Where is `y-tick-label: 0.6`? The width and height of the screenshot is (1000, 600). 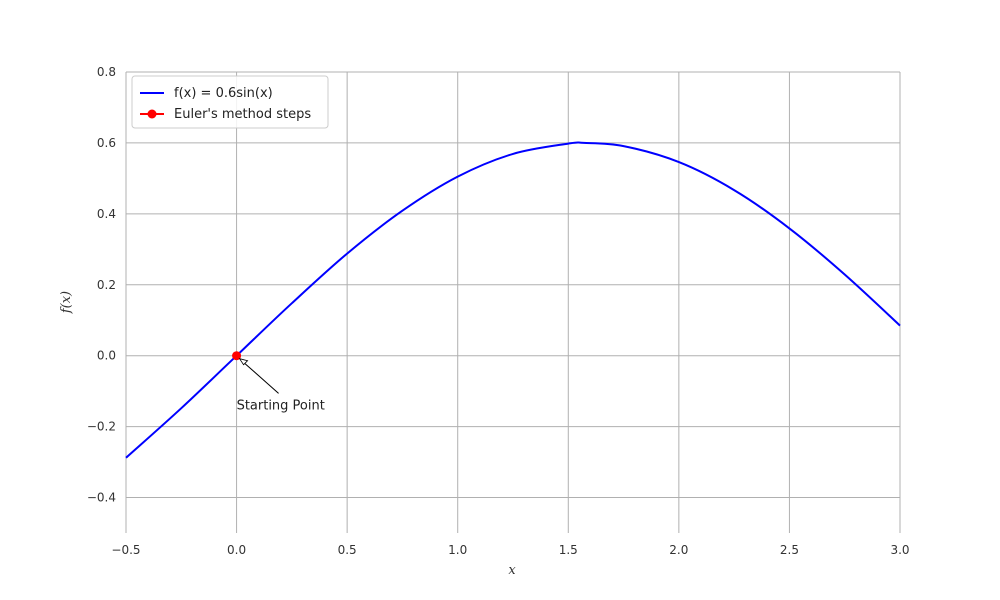 y-tick-label: 0.6 is located at coordinates (106, 143).